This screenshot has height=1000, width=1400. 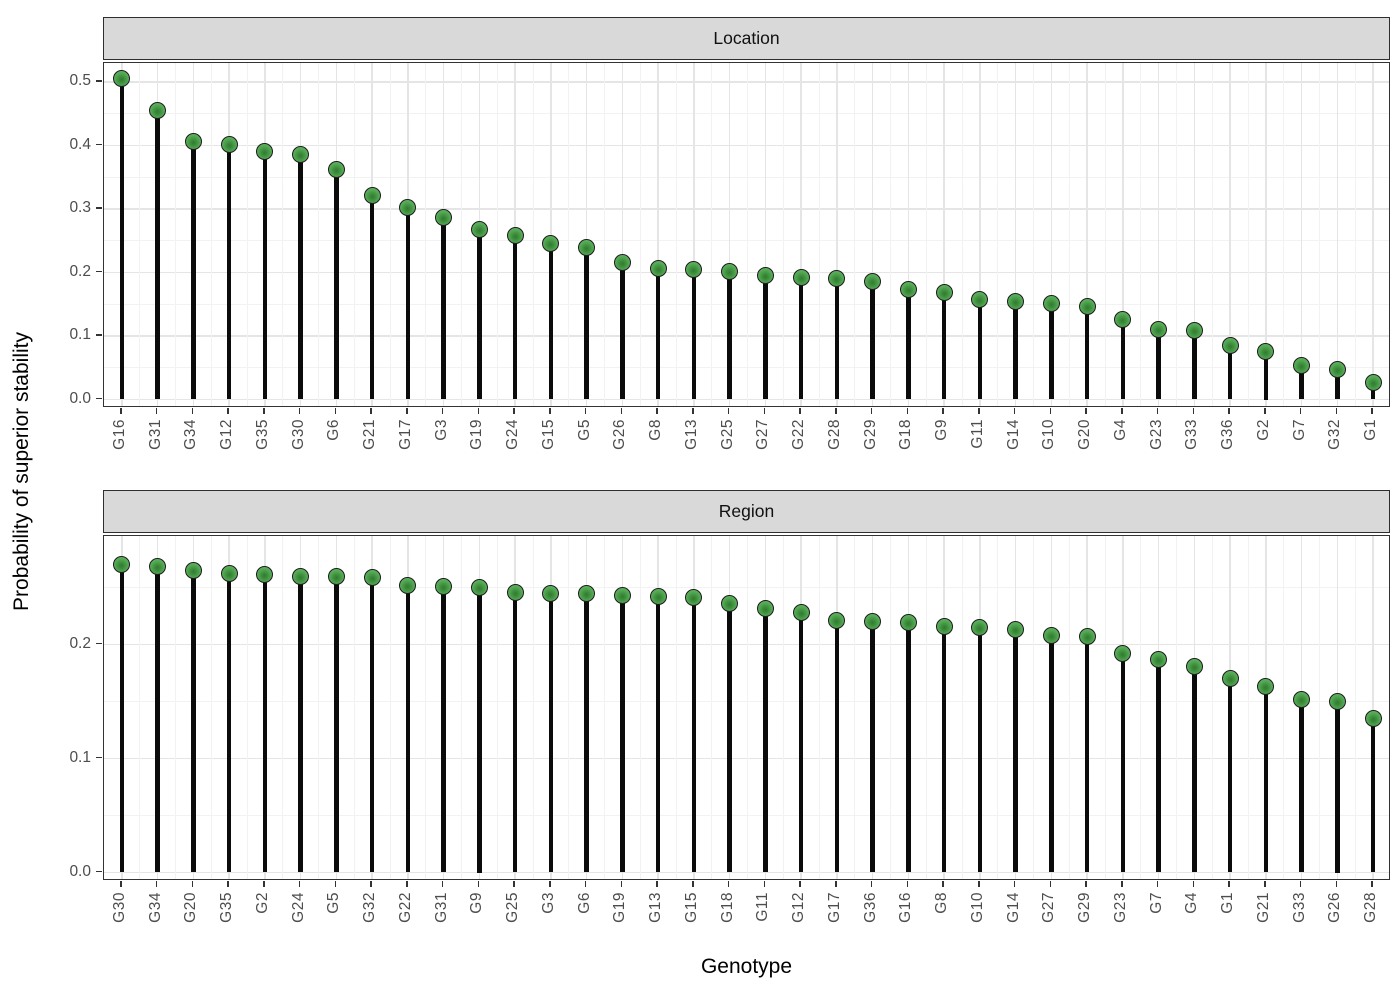 I want to click on x-tick-label: G29, so click(x=870, y=434).